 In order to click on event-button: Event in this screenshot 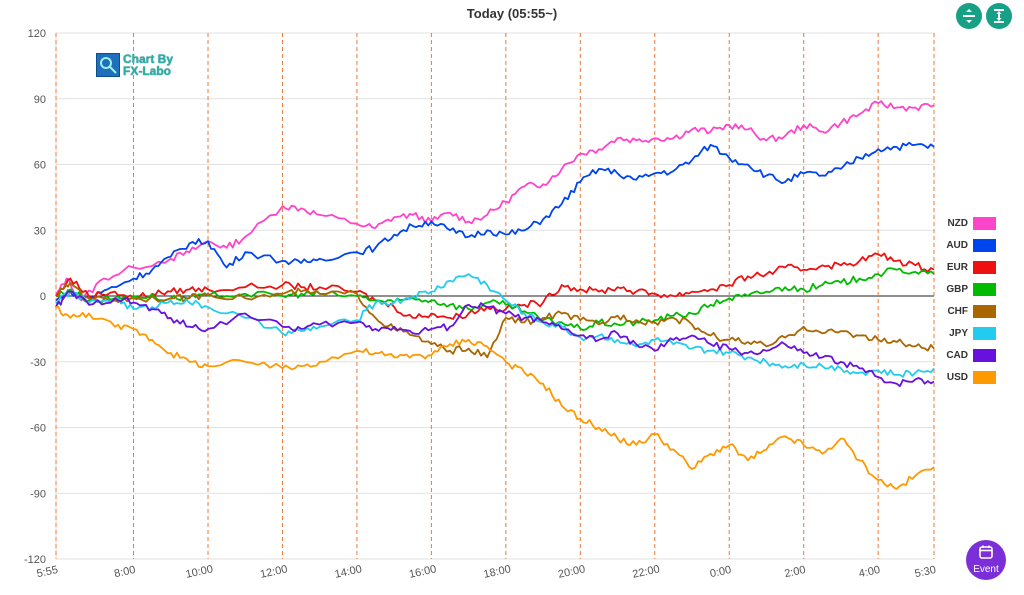, I will do `click(986, 560)`.